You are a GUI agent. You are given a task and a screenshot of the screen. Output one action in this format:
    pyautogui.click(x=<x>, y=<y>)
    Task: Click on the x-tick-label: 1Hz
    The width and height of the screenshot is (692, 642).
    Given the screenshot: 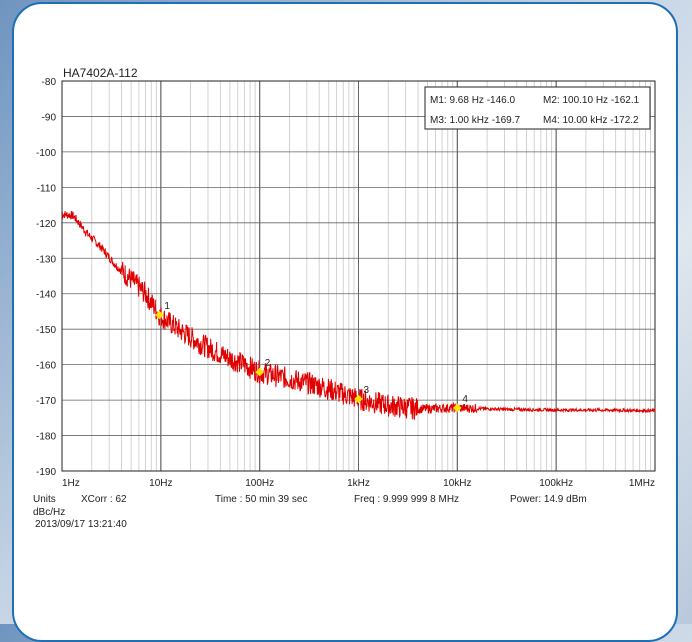 What is the action you would take?
    pyautogui.click(x=71, y=483)
    